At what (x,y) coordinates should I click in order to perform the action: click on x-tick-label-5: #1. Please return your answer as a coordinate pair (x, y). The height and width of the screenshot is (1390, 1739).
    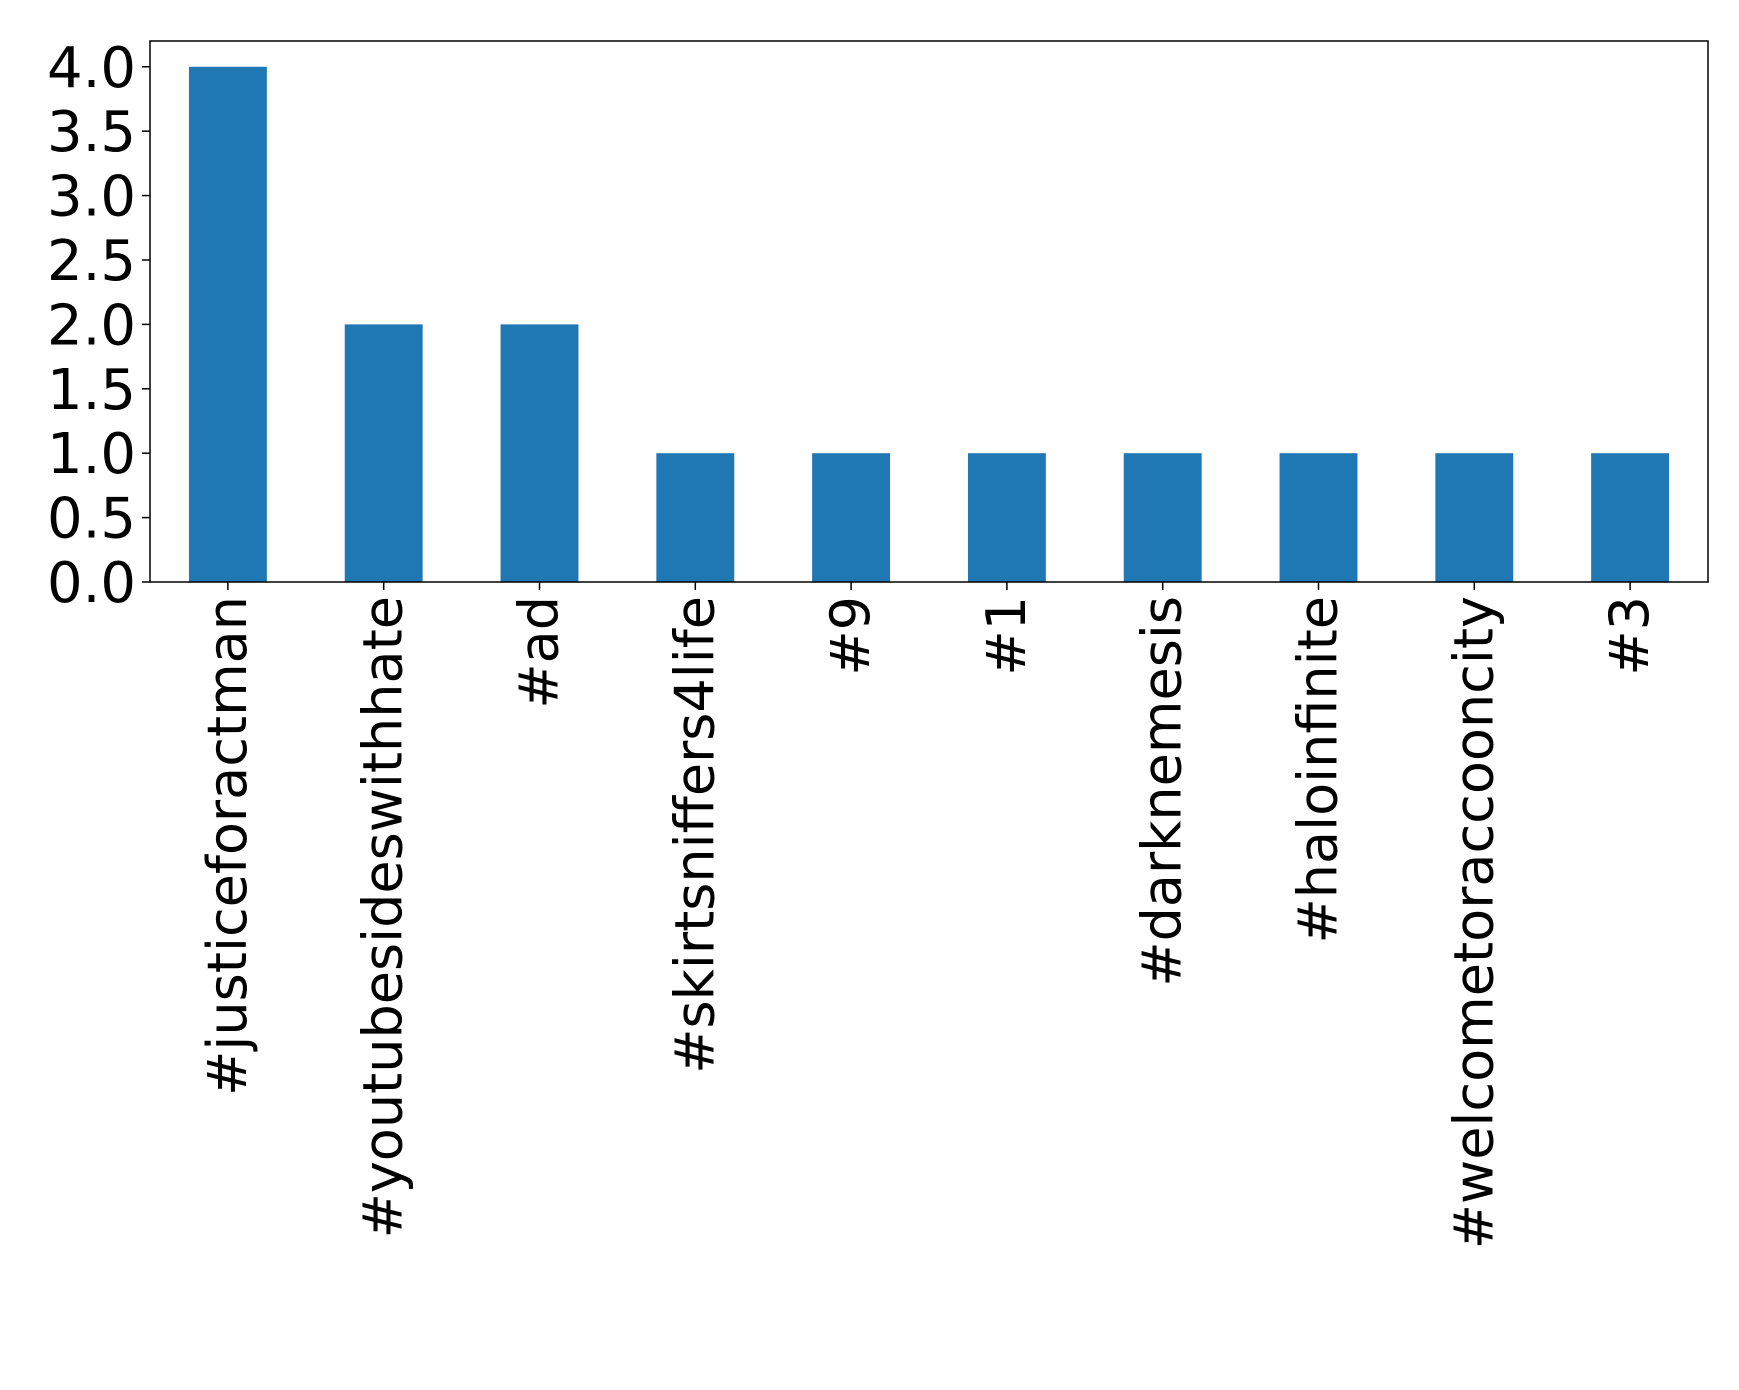
    Looking at the image, I should click on (1006, 636).